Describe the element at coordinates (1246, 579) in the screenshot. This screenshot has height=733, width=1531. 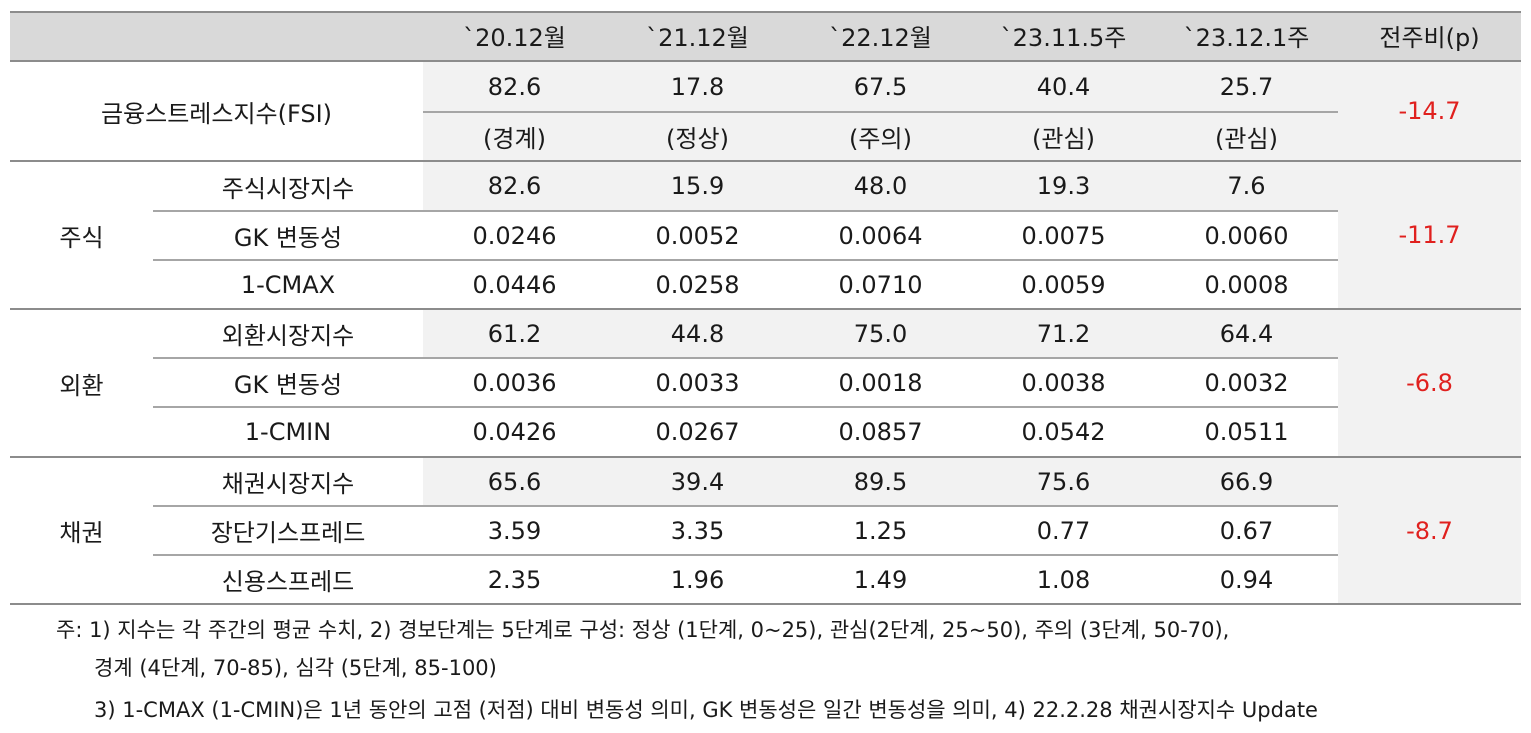
I see `bond-cell: 0.94` at that location.